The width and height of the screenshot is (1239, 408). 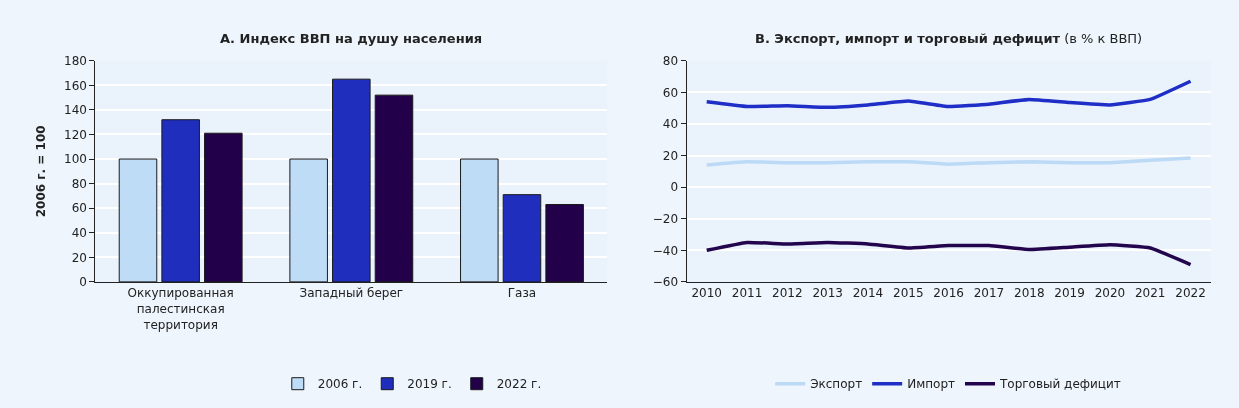 I want to click on x-tick-label: 2012, so click(x=787, y=293).